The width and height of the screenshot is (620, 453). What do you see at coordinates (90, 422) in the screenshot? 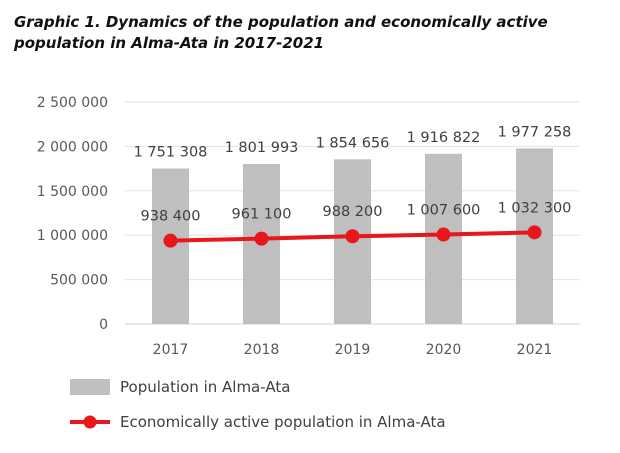
I see `legend-swatch-marker` at bounding box center [90, 422].